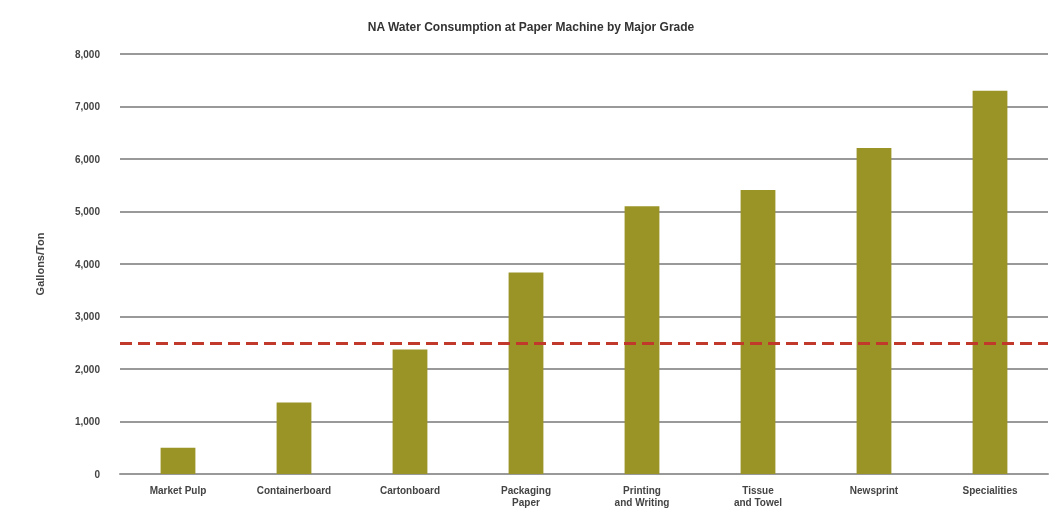  I want to click on y-tick-label: 6,000, so click(87, 159).